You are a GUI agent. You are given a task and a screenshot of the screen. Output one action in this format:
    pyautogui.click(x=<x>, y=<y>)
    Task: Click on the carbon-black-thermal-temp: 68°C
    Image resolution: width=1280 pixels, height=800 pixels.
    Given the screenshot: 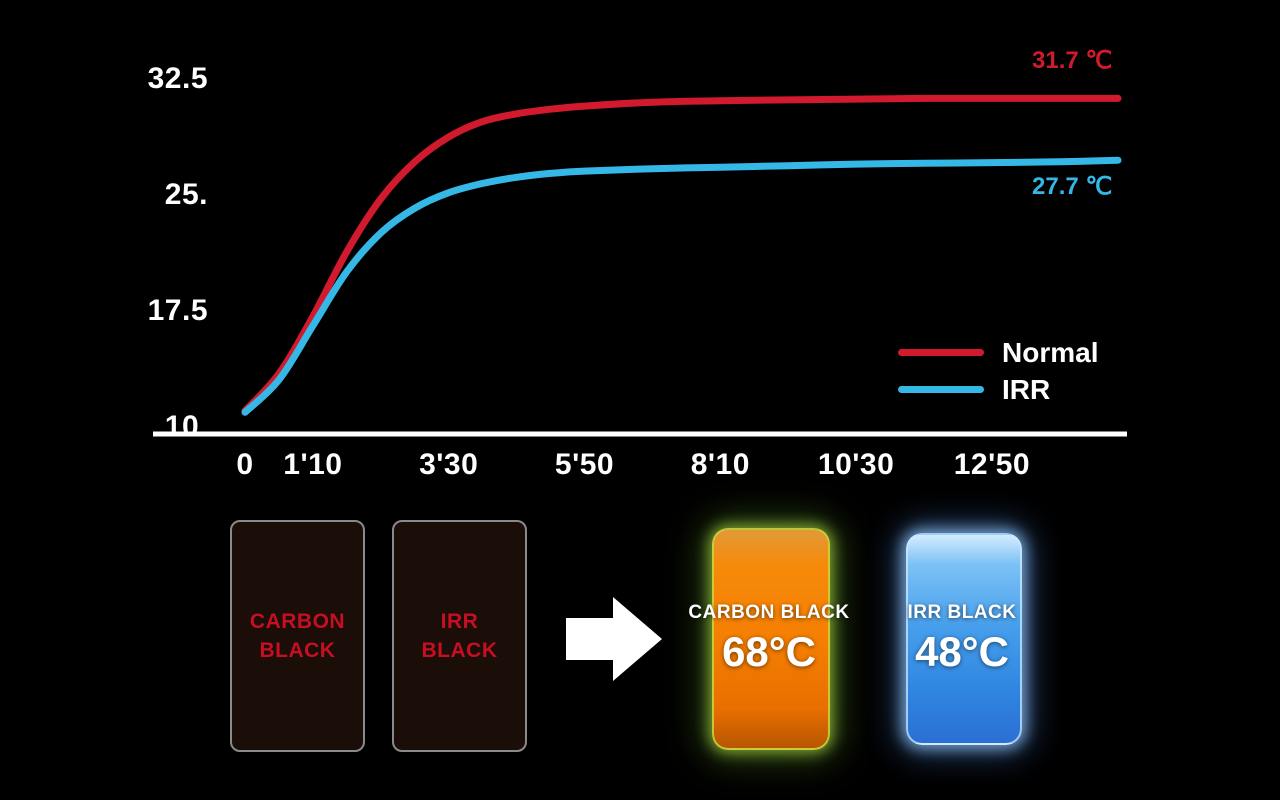 What is the action you would take?
    pyautogui.click(x=769, y=651)
    